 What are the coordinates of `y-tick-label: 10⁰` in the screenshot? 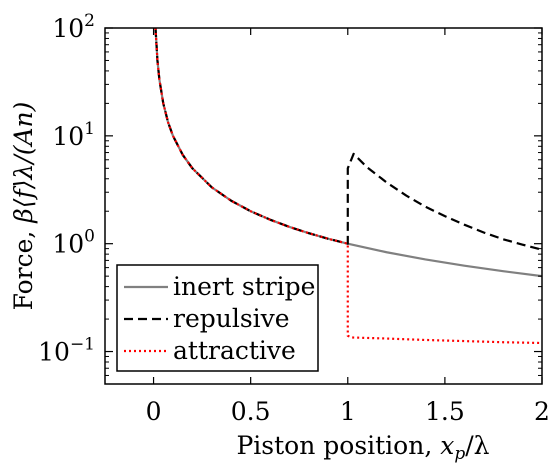 It's located at (73, 243).